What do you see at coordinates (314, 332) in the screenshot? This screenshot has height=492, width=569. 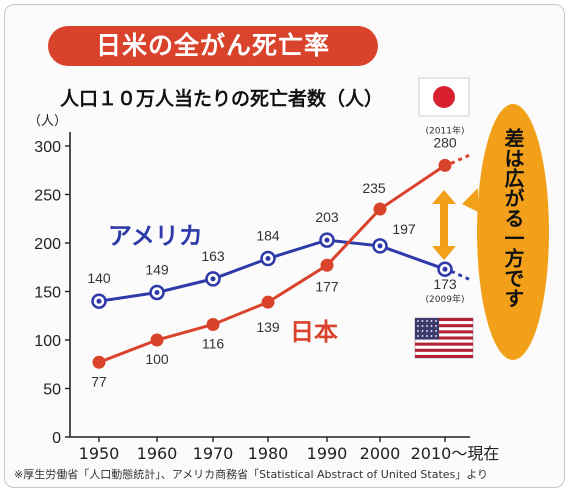 I see `japan-series-name: 日本` at bounding box center [314, 332].